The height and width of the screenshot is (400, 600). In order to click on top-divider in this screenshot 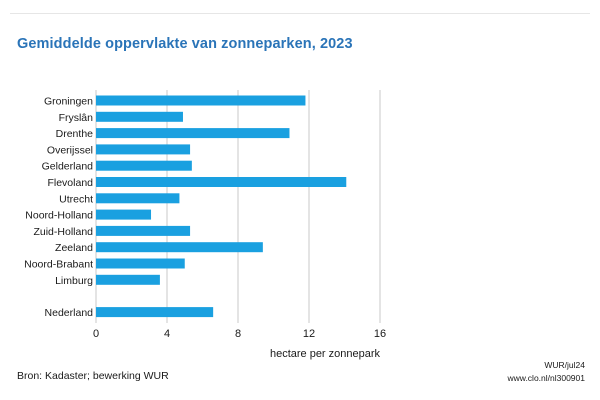, I will do `click(300, 13)`.